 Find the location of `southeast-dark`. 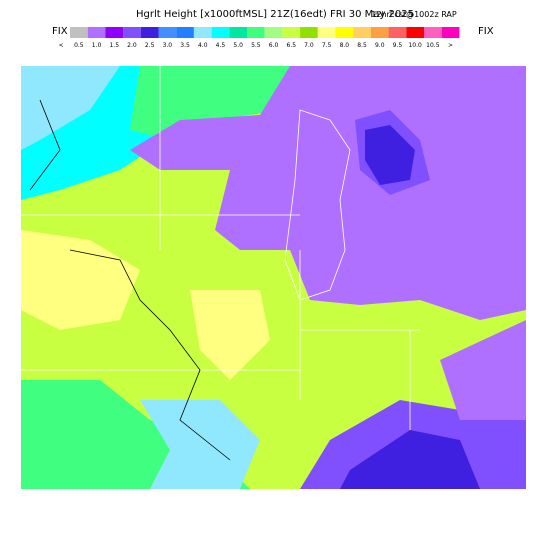

southeast-dark is located at coordinates (410, 459).